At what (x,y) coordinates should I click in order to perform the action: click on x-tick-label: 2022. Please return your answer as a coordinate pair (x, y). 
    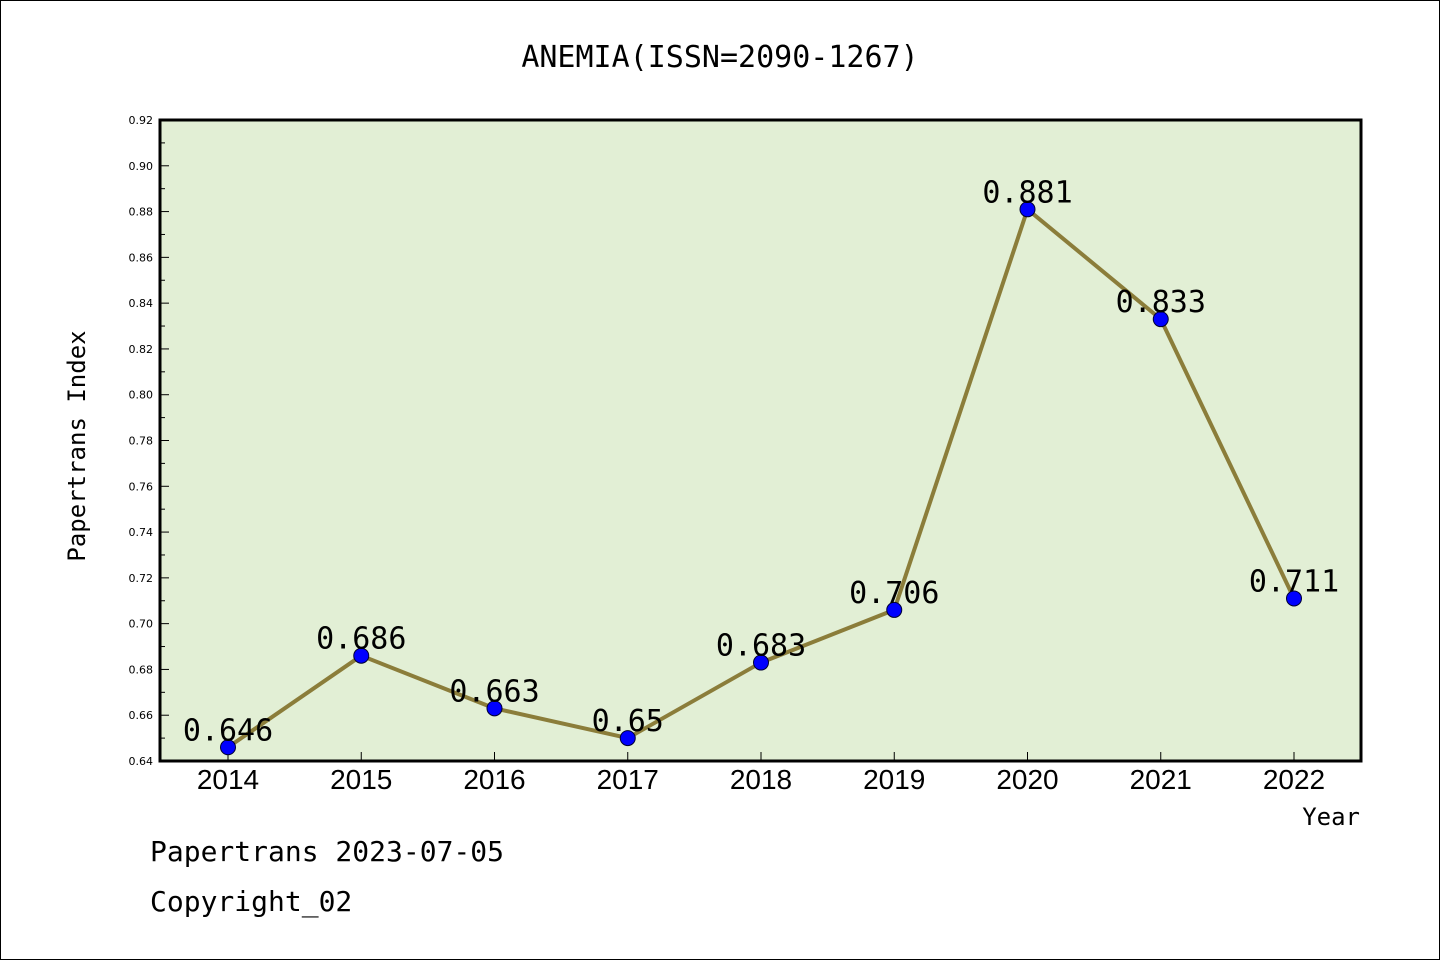
    Looking at the image, I should click on (1294, 779).